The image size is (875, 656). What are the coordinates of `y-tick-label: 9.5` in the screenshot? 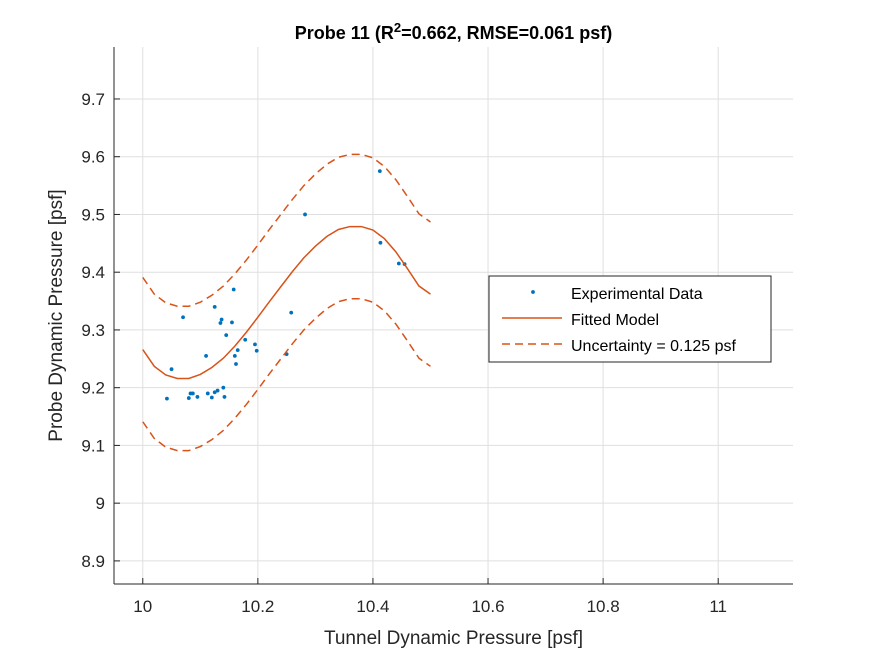 It's located at (93, 214).